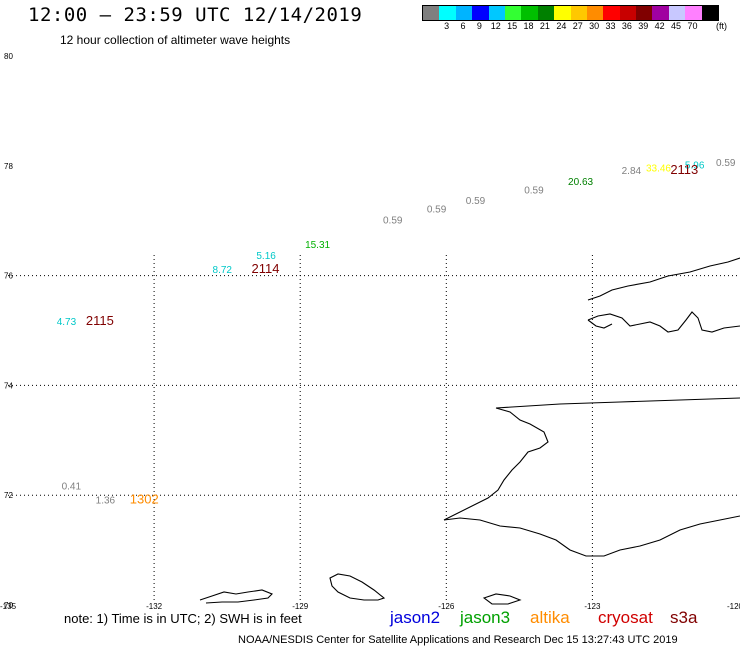 The image size is (740, 650). Describe the element at coordinates (733, 606) in the screenshot. I see `lon-label: -120` at that location.